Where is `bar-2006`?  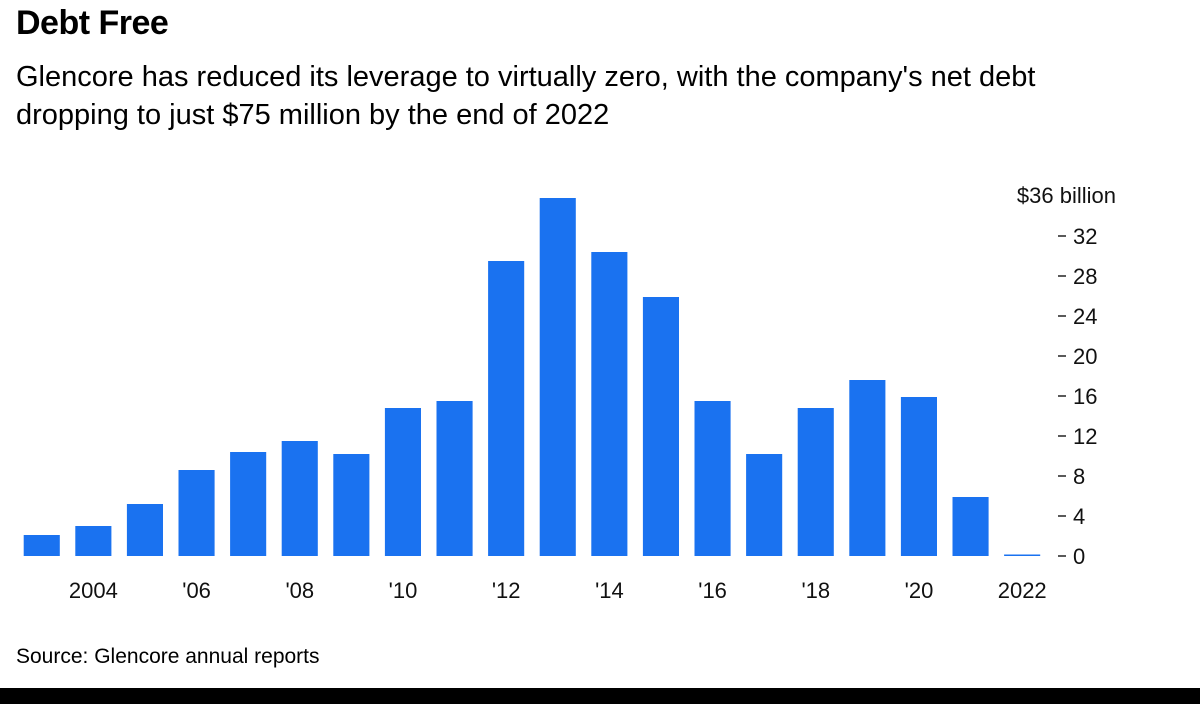 bar-2006 is located at coordinates (196, 513).